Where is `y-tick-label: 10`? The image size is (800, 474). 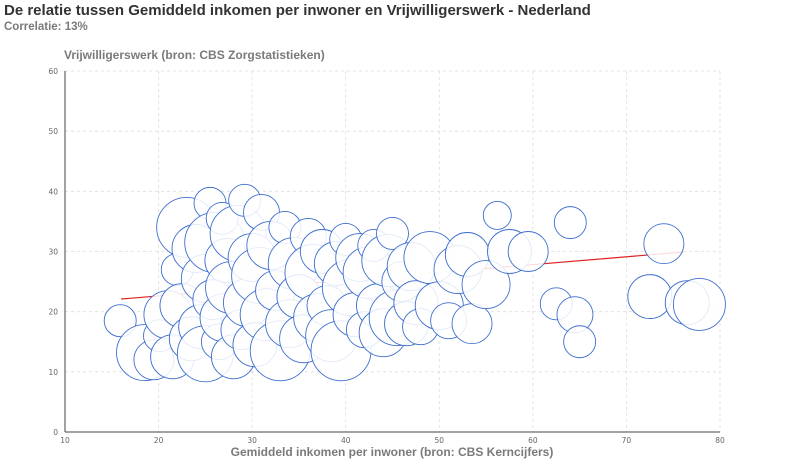
y-tick-label: 10 is located at coordinates (53, 372).